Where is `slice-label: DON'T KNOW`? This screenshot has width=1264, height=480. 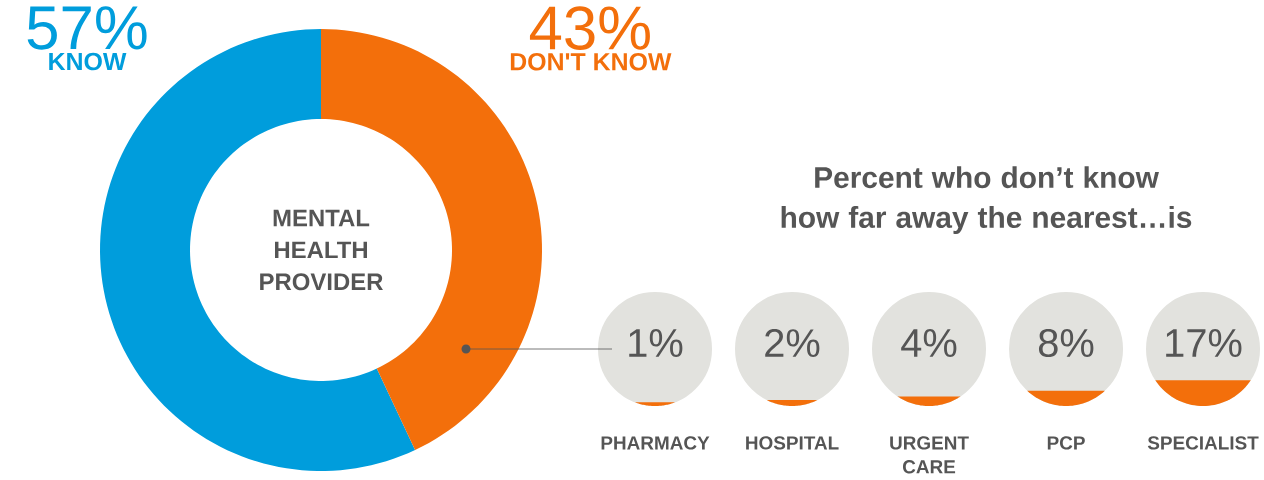 slice-label: DON'T KNOW is located at coordinates (591, 61).